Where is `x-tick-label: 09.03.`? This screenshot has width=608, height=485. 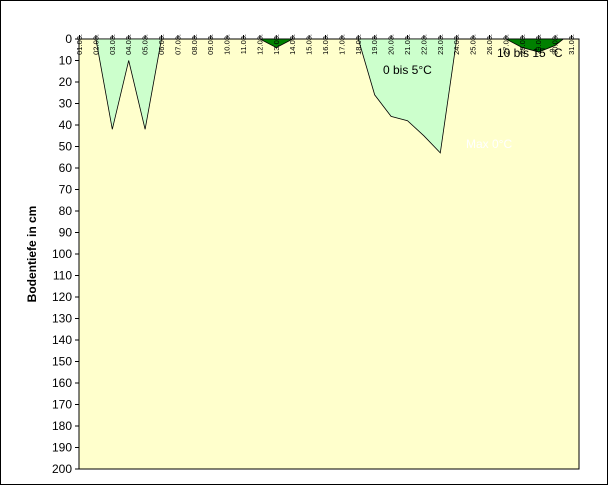
x-tick-label: 09.03. is located at coordinates (210, 44).